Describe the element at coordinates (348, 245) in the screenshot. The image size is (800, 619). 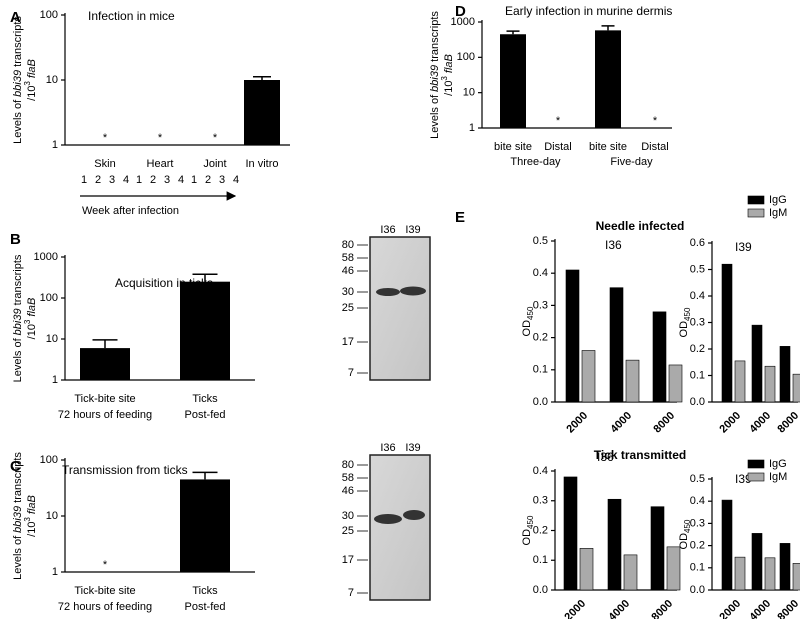
I see `marker-label: 80` at that location.